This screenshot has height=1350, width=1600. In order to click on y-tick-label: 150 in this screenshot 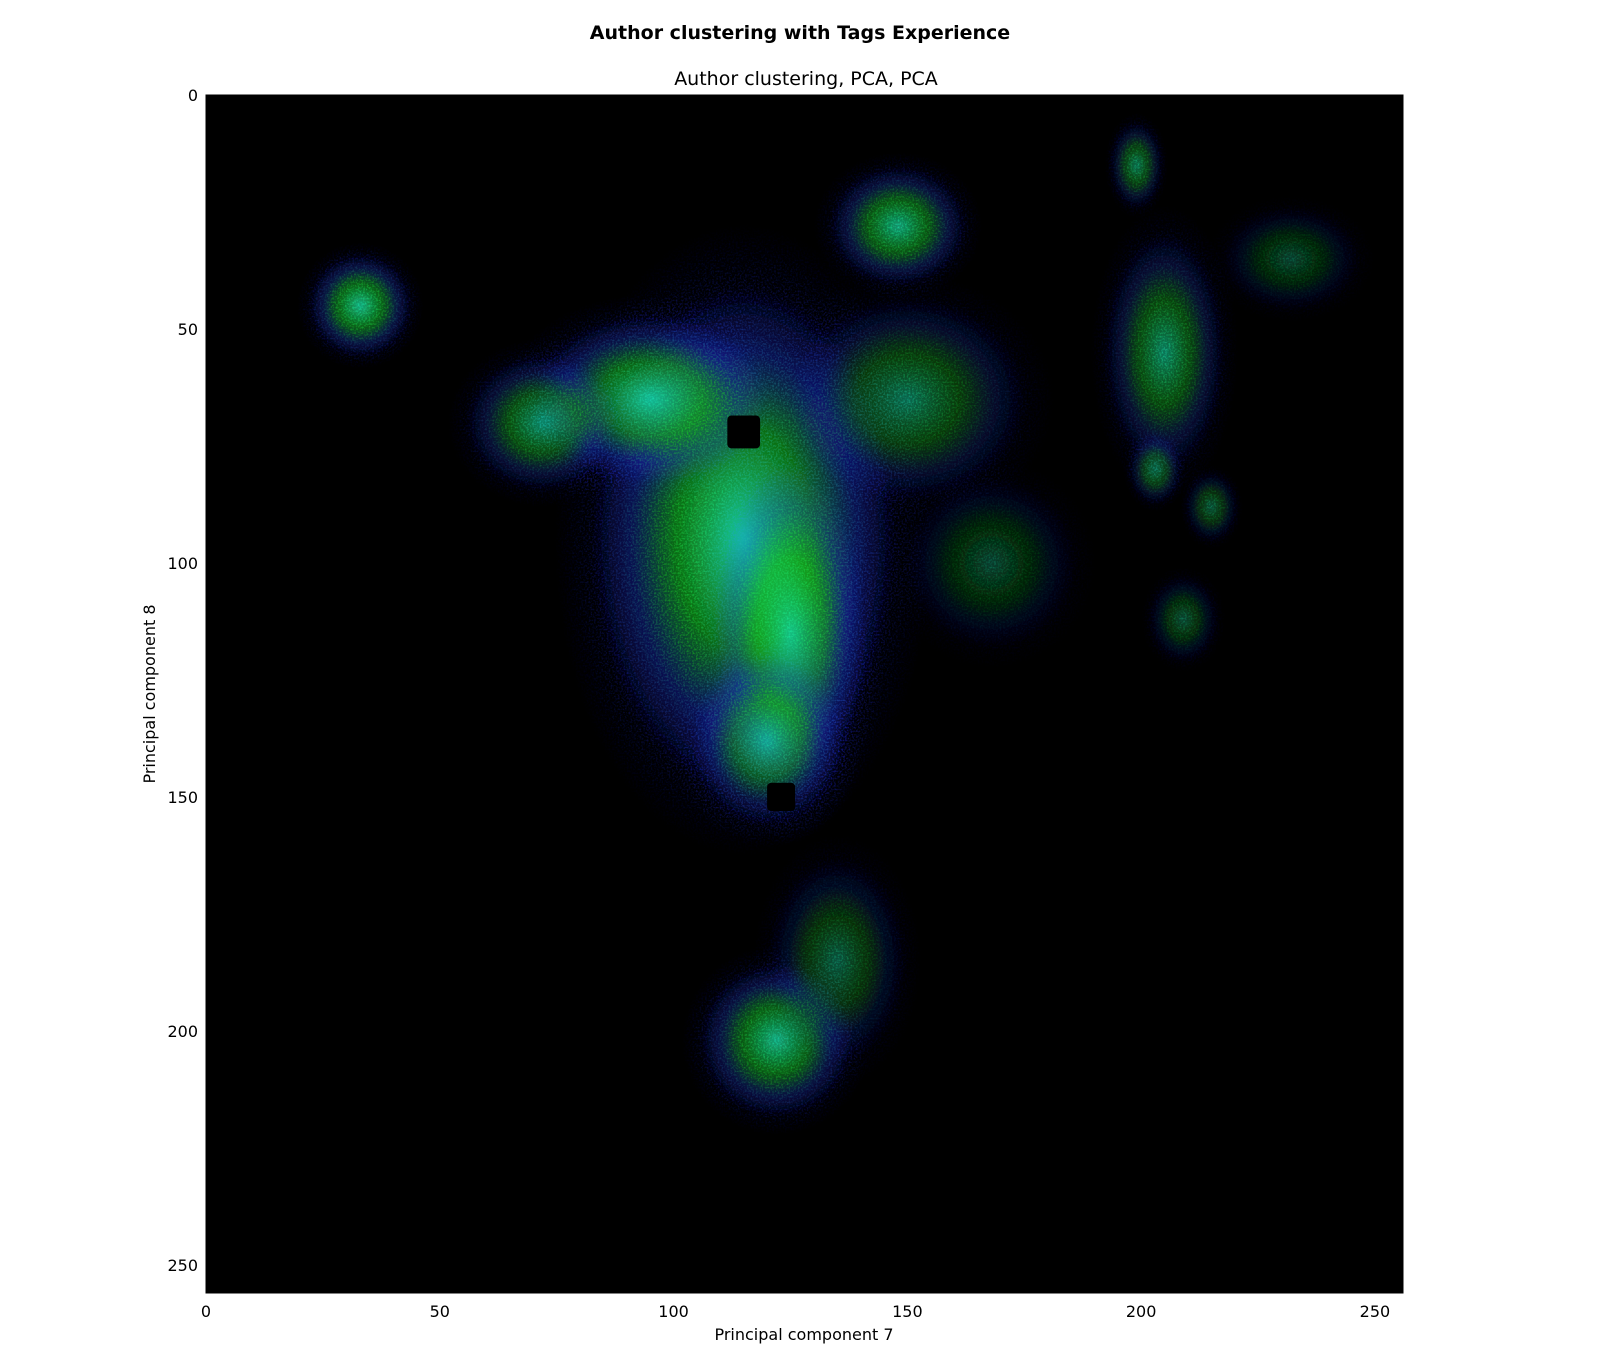, I will do `click(182, 797)`.